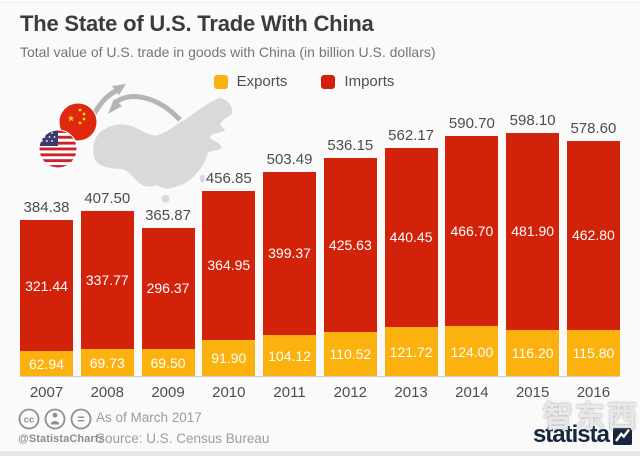  What do you see at coordinates (593, 129) in the screenshot?
I see `total-value-label: 578.60` at bounding box center [593, 129].